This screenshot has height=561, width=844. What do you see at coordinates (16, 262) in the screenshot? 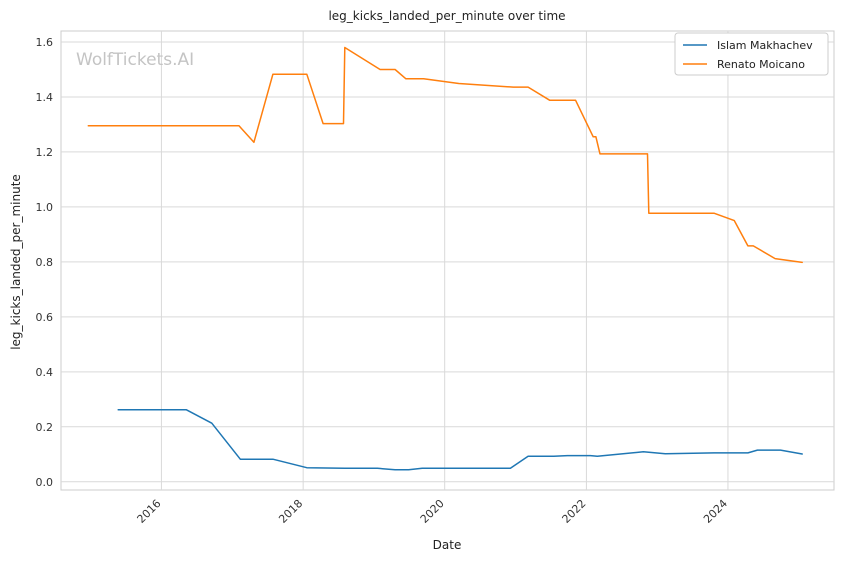
I see `y-axis-title: leg_kicks_landed_per_minute` at bounding box center [16, 262].